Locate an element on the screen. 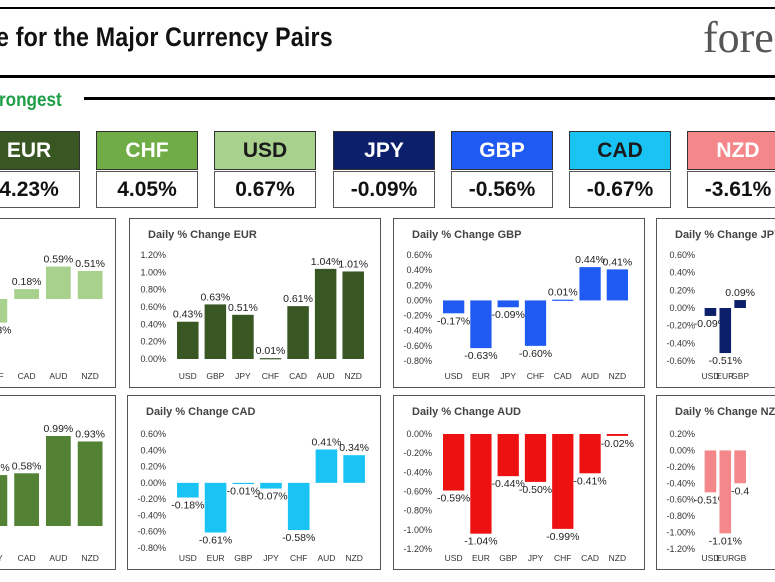 This screenshot has height=582, width=775. data-label: -0.18% is located at coordinates (187, 506).